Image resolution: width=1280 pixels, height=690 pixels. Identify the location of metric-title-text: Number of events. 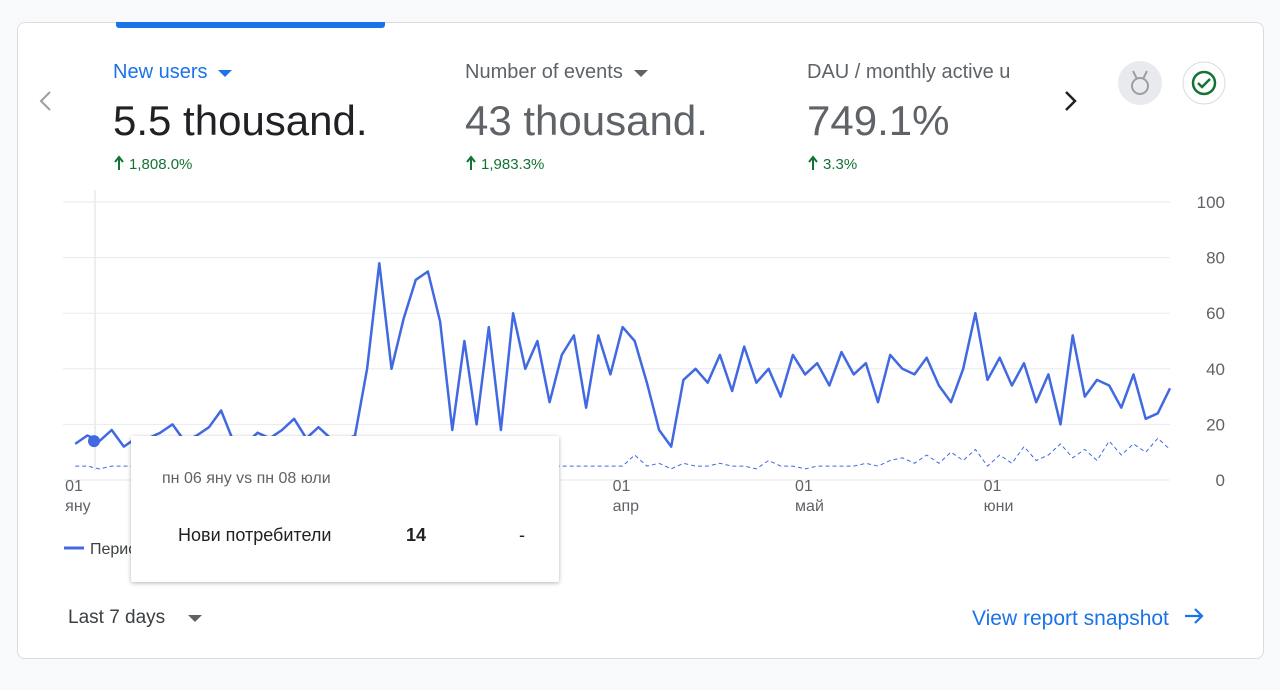
(544, 72).